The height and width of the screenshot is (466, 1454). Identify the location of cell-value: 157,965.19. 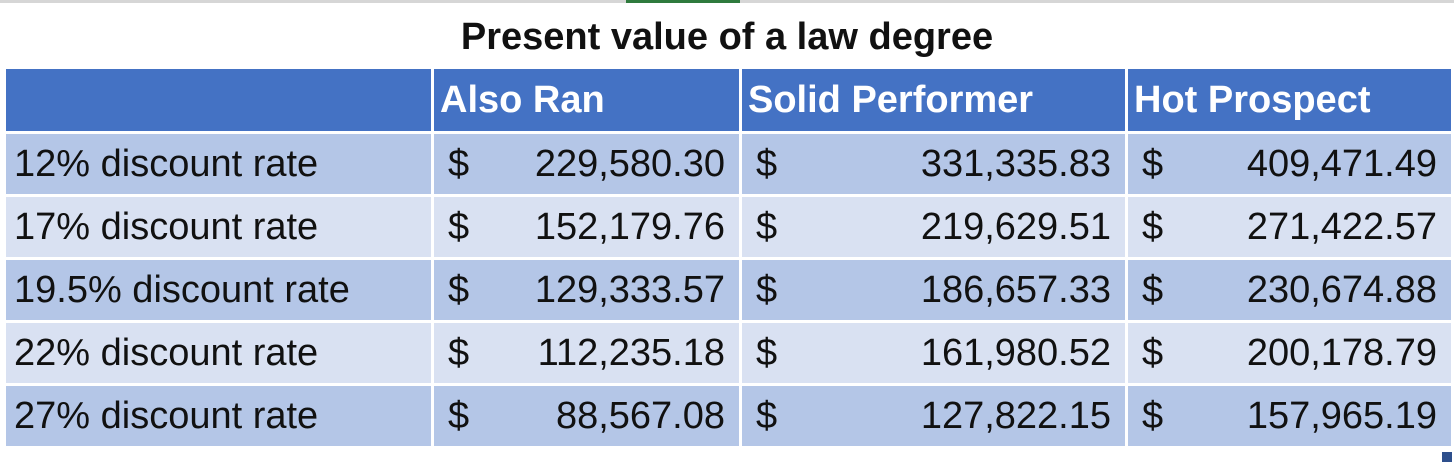
(1341, 415).